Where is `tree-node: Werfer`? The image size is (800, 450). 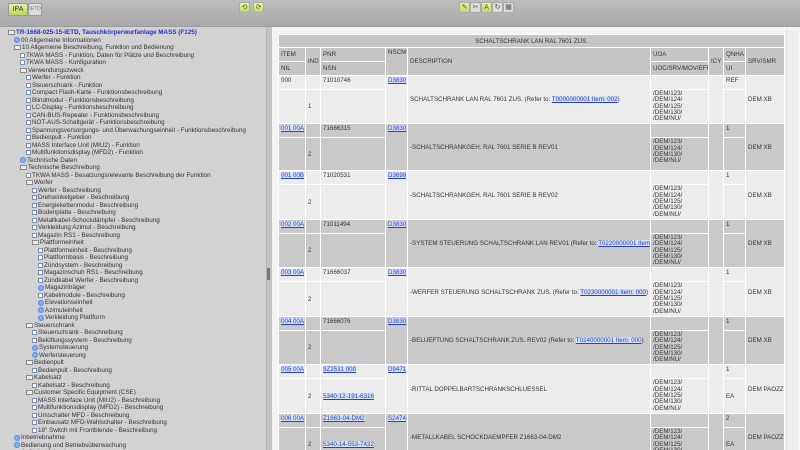 tree-node: Werfer is located at coordinates (133, 183).